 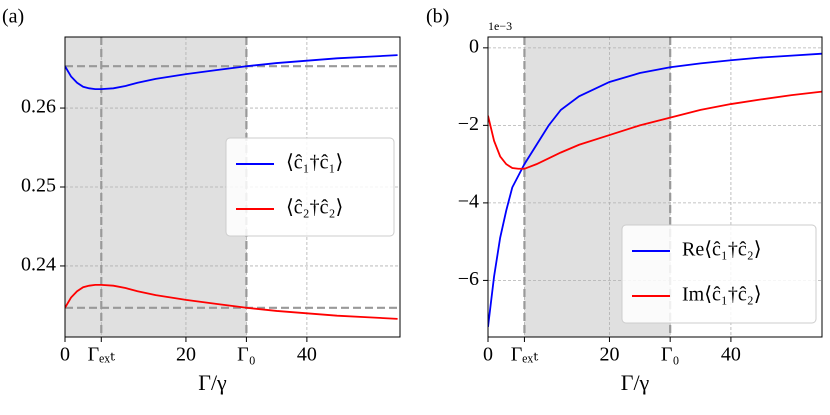 I want to click on panel-label: (b), so click(x=437, y=17).